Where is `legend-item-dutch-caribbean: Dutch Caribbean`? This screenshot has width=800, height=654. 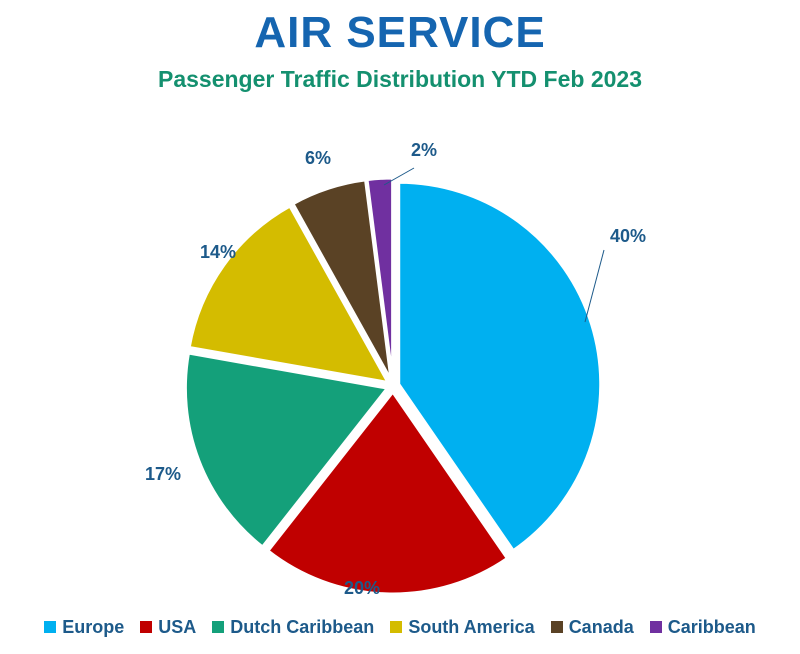
legend-item-dutch-caribbean: Dutch Caribbean is located at coordinates (293, 627).